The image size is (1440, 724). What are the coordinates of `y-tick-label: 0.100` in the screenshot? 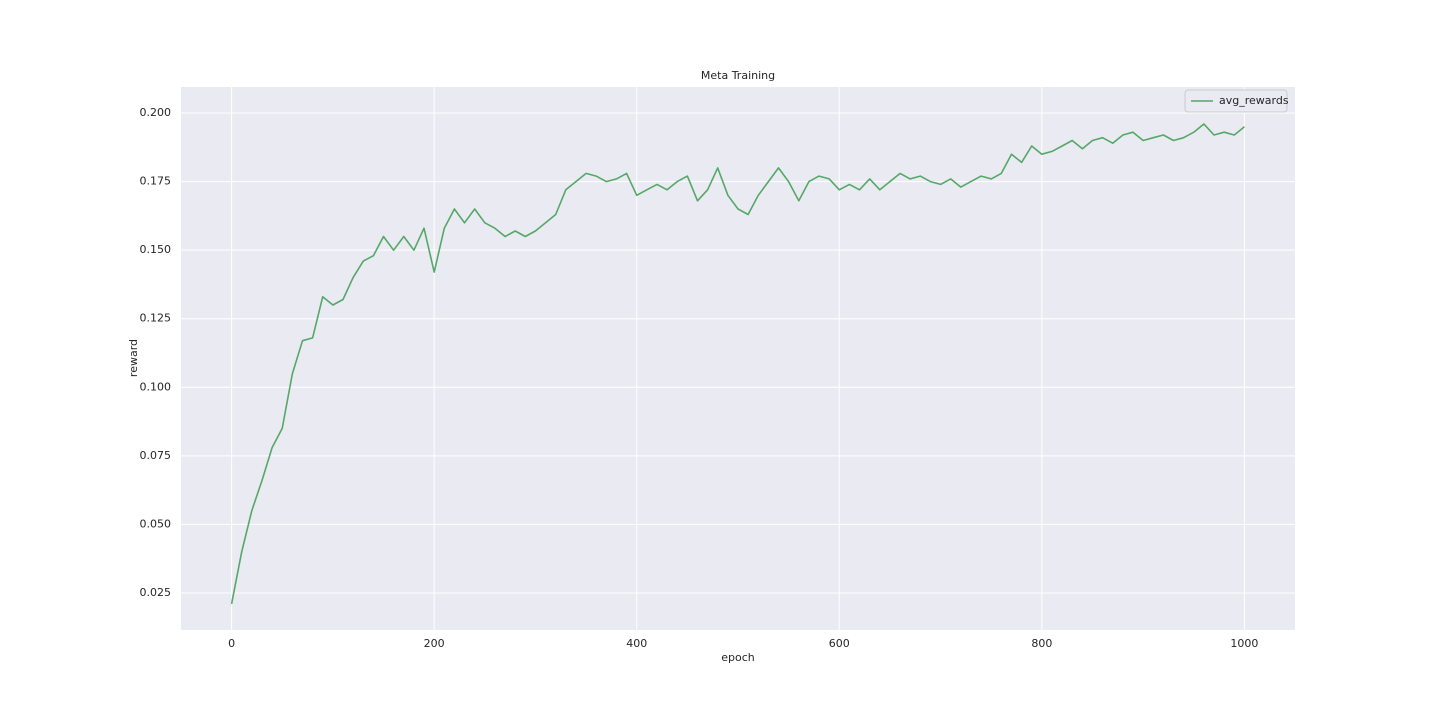 It's located at (156, 386).